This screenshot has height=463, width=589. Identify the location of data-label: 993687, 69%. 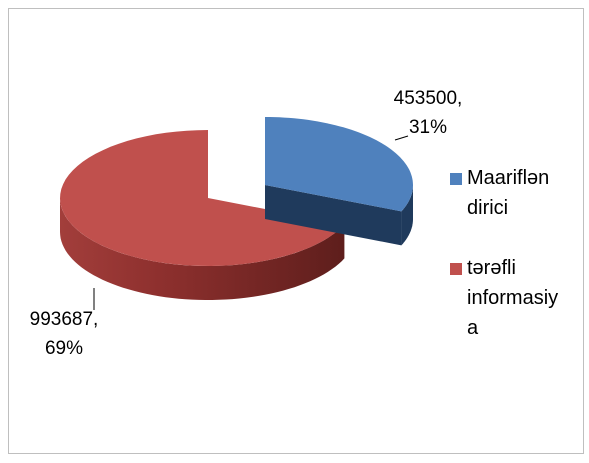
(64, 334).